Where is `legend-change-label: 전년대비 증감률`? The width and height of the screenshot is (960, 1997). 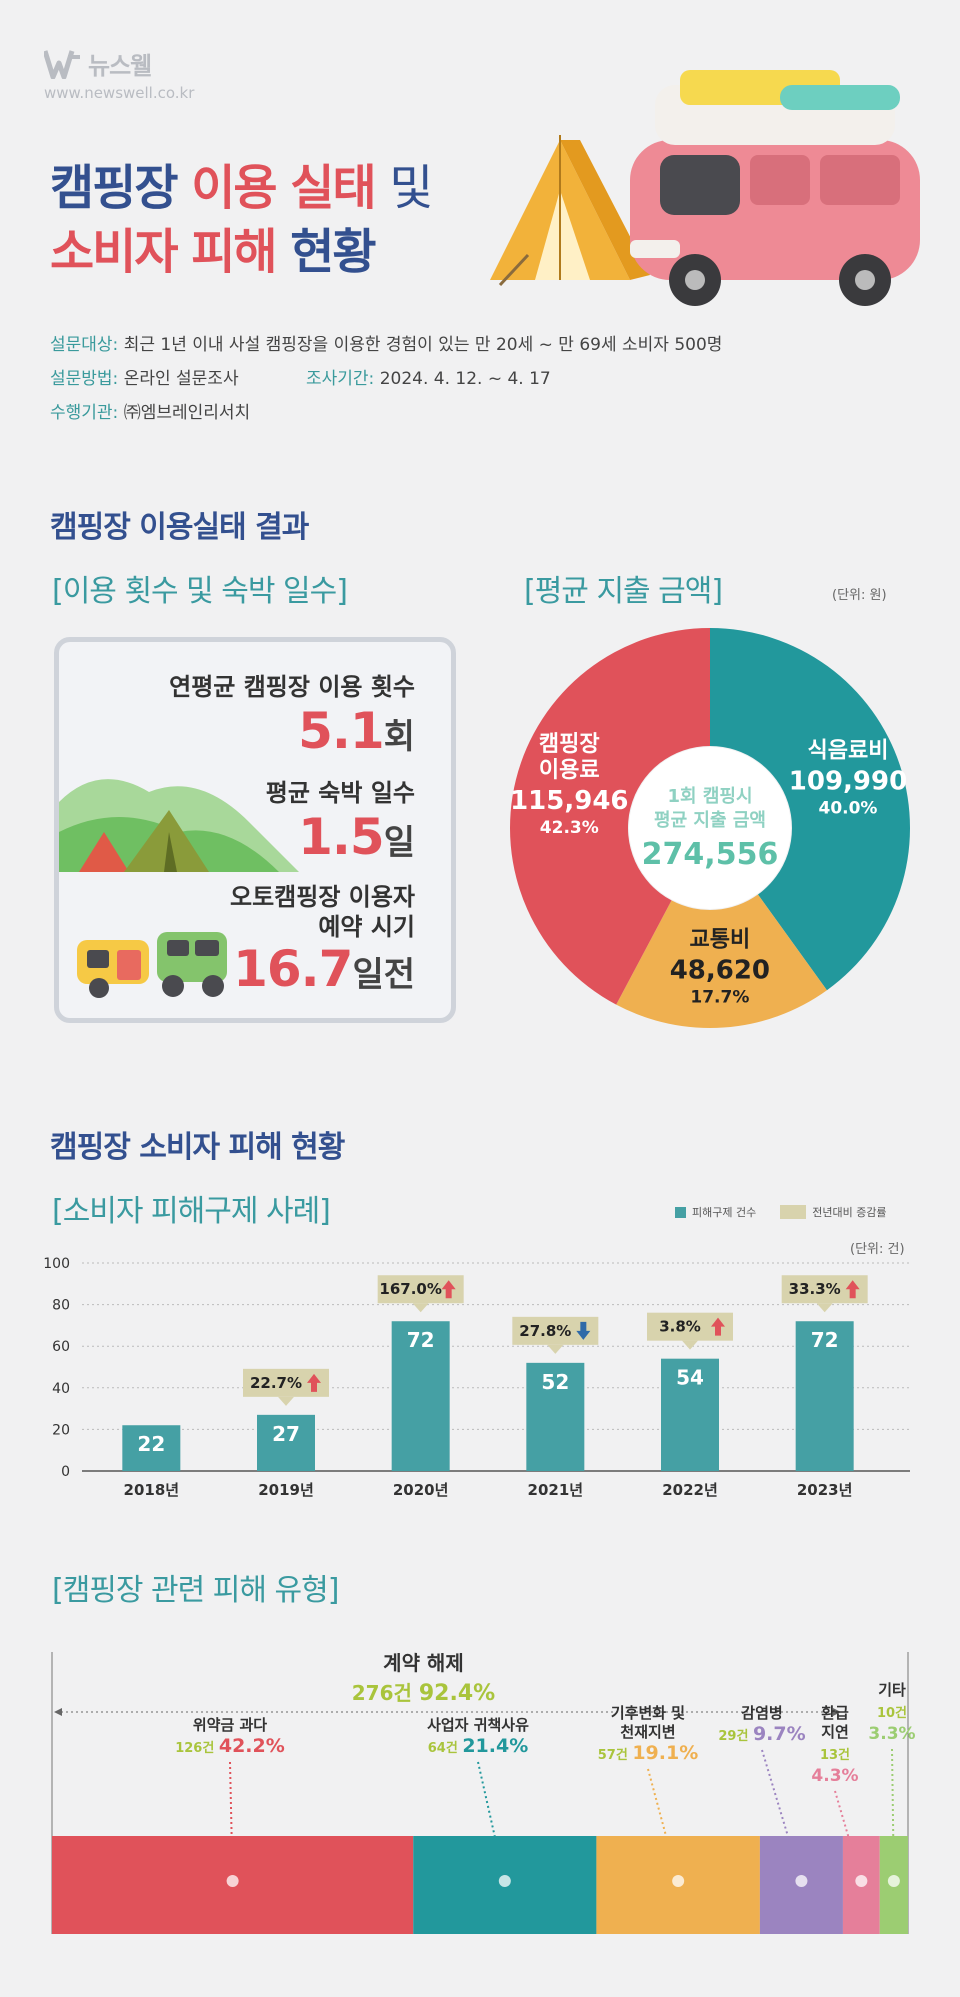
legend-change-label: 전년대비 증감률 is located at coordinates (849, 1212).